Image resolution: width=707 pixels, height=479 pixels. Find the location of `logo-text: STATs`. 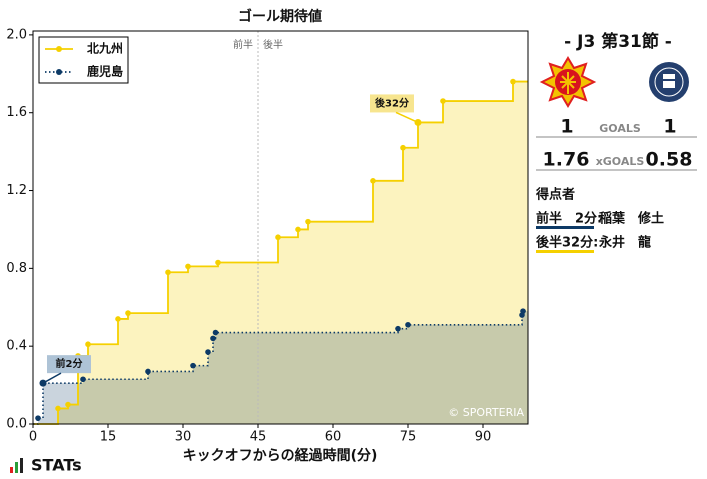

logo-text: STATs is located at coordinates (56, 465).